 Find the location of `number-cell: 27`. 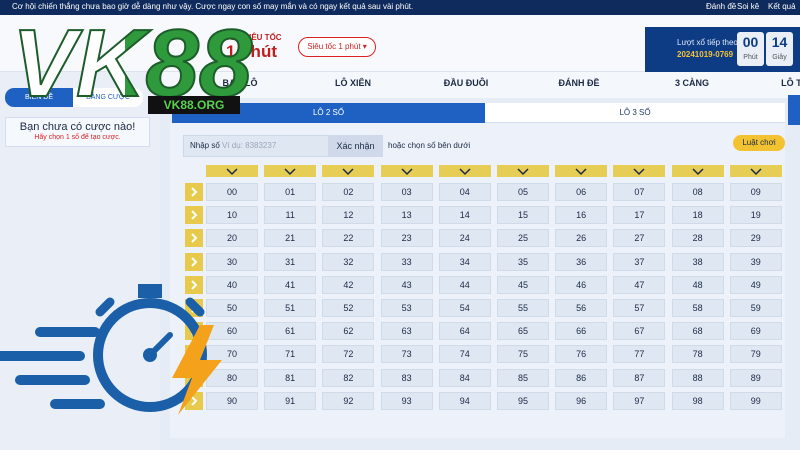

number-cell: 27 is located at coordinates (639, 238).